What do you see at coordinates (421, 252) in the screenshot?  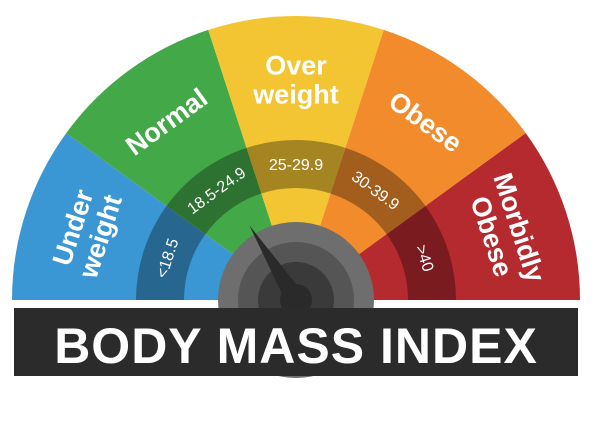 I see `band-morbidly-obese` at bounding box center [421, 252].